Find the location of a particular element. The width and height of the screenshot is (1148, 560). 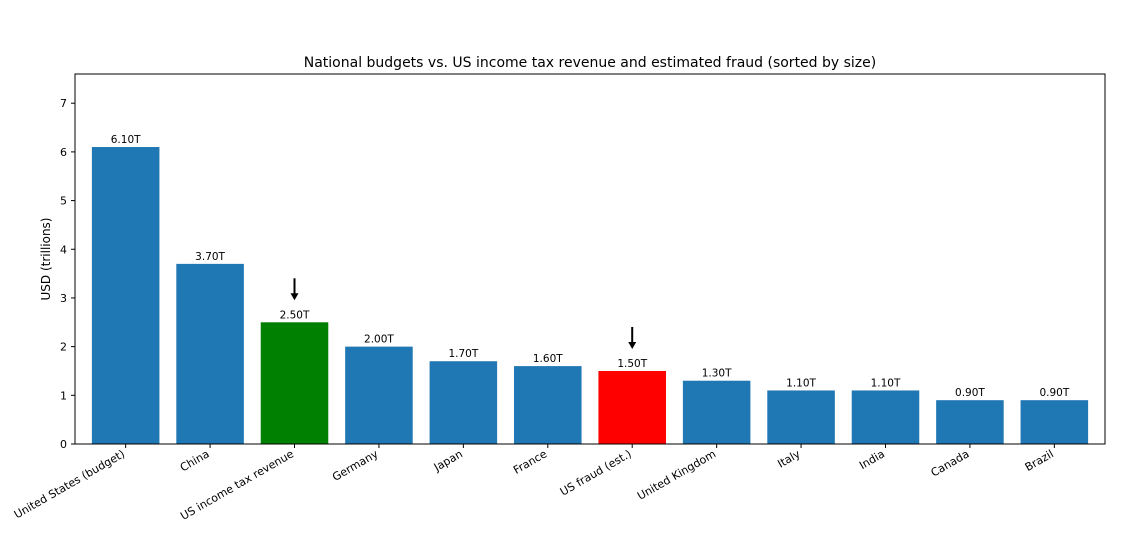

x-tick-label: Canada is located at coordinates (950, 463).